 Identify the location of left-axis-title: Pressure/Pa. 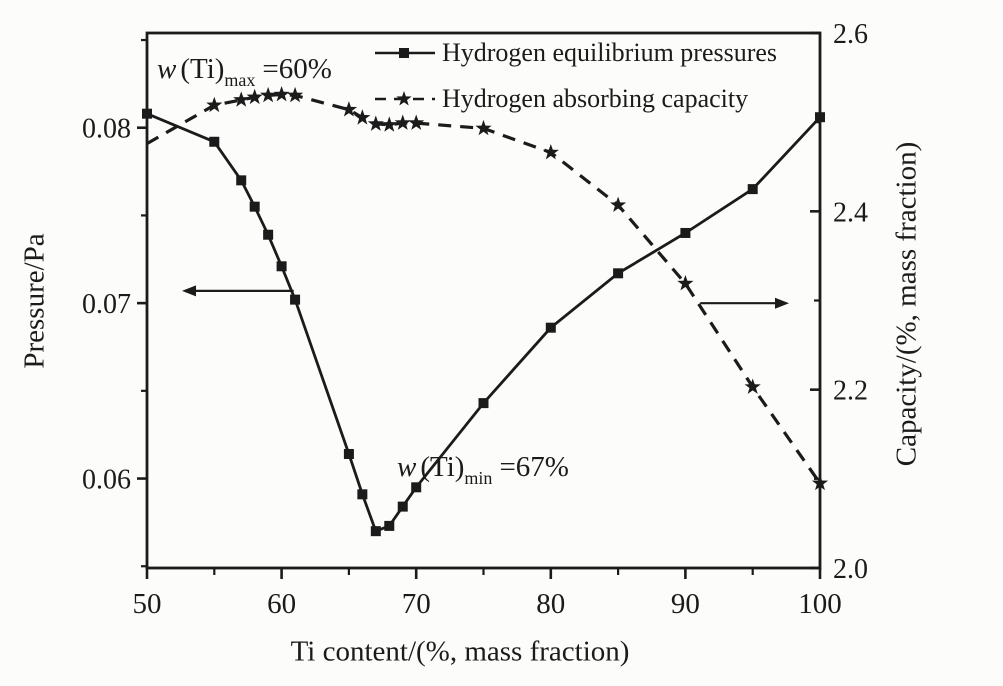
(34, 301).